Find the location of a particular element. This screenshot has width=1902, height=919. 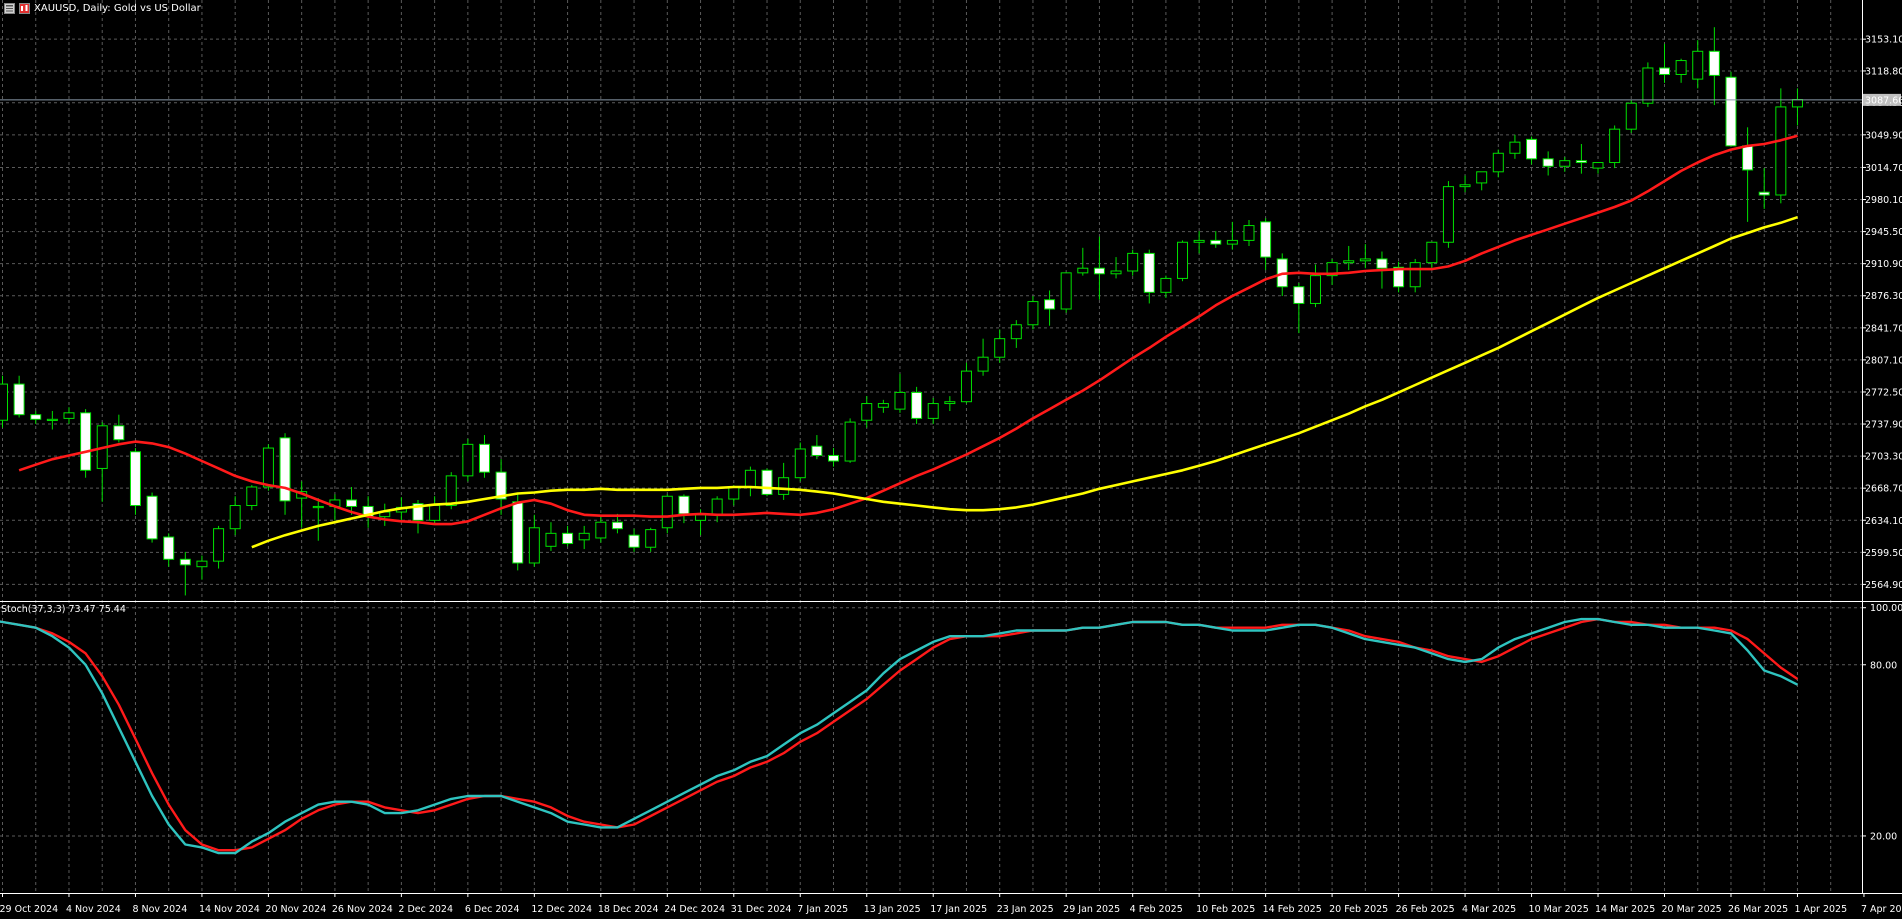

time-axis-label: 14 Feb 2025 is located at coordinates (1292, 909).